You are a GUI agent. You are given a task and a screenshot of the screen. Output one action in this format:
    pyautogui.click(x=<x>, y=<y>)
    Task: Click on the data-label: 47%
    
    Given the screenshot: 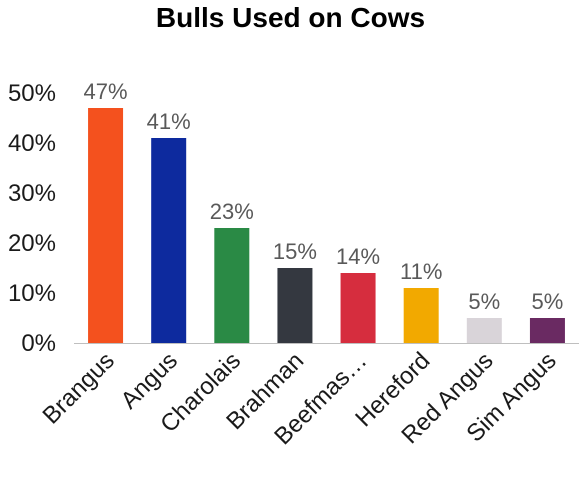 What is the action you would take?
    pyautogui.click(x=106, y=91)
    